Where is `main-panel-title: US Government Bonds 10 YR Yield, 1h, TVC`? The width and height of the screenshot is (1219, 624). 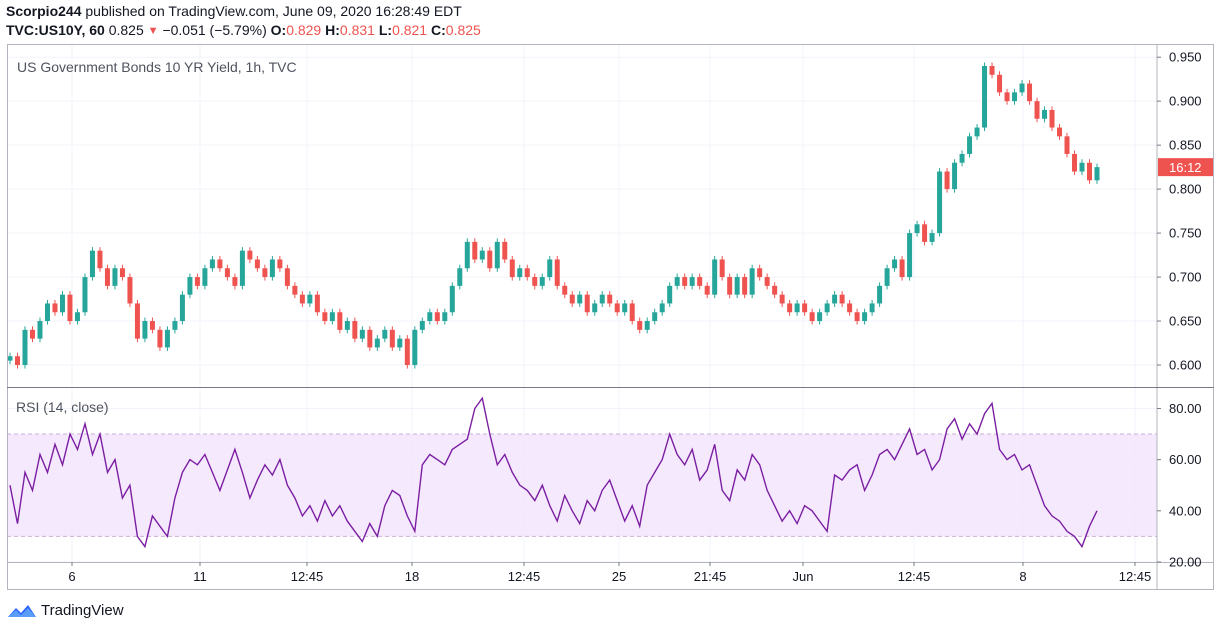
main-panel-title: US Government Bonds 10 YR Yield, 1h, TVC is located at coordinates (157, 67).